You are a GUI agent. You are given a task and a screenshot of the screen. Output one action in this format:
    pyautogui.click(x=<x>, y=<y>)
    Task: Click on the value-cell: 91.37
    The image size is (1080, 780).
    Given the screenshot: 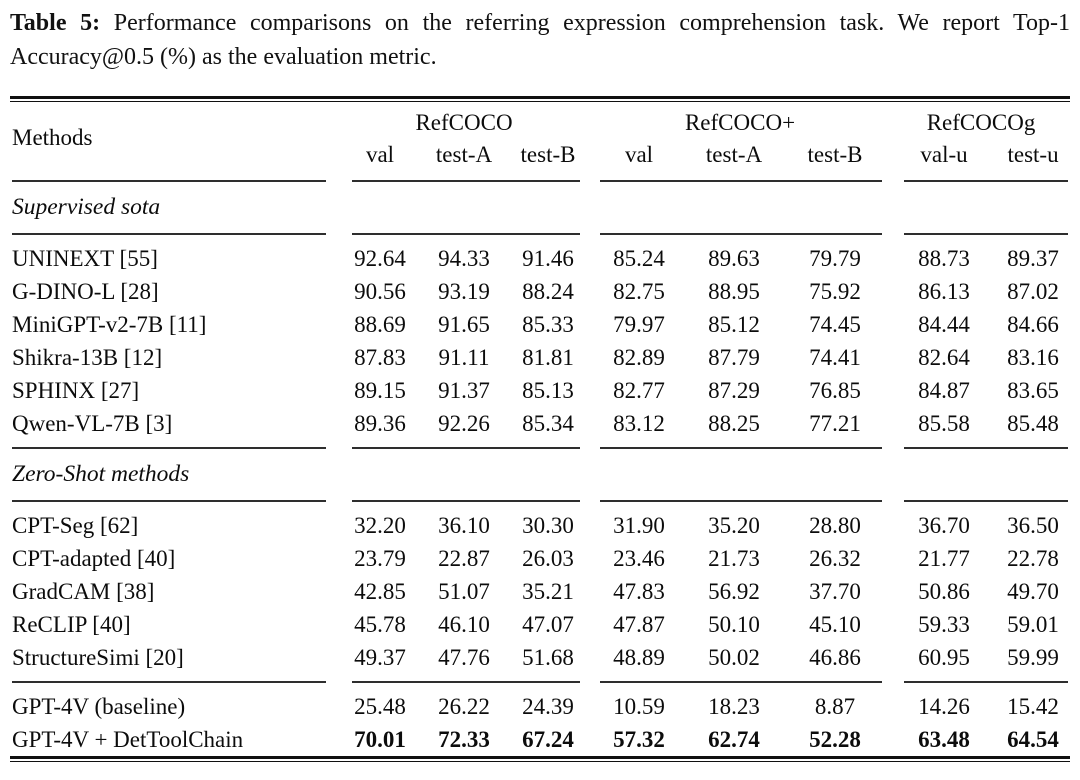 What is the action you would take?
    pyautogui.click(x=464, y=390)
    